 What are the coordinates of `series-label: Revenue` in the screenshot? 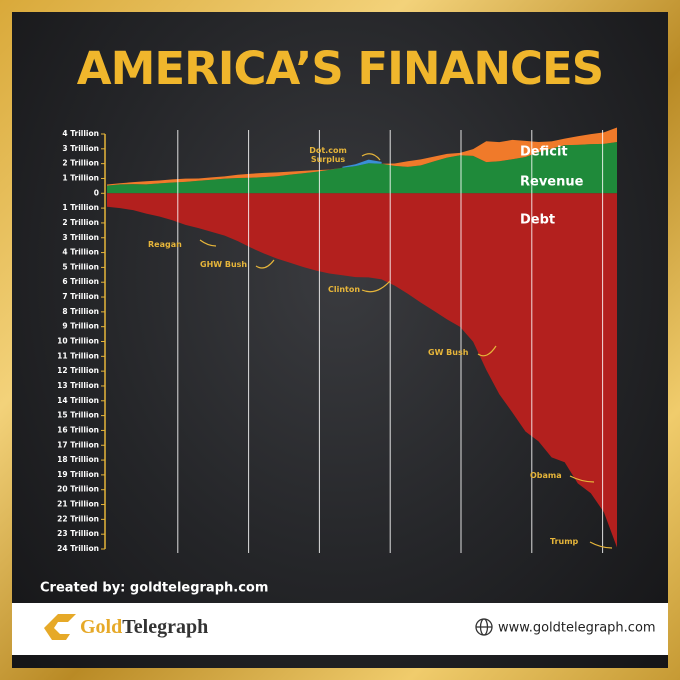 It's located at (552, 182).